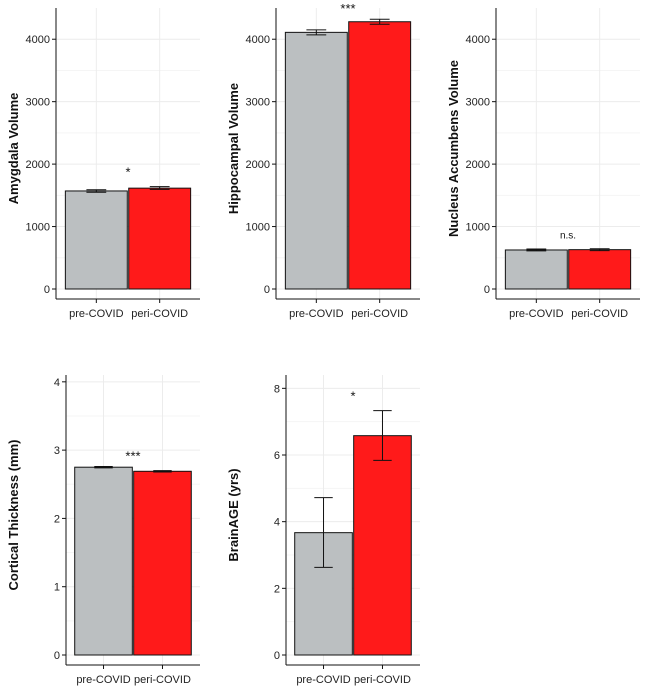  I want to click on y-tick-label: 8, so click(277, 389).